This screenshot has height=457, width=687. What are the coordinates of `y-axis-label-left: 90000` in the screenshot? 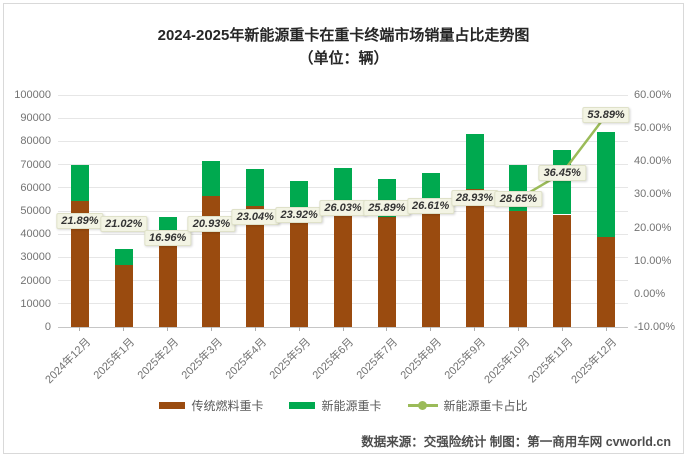 It's located at (35, 118).